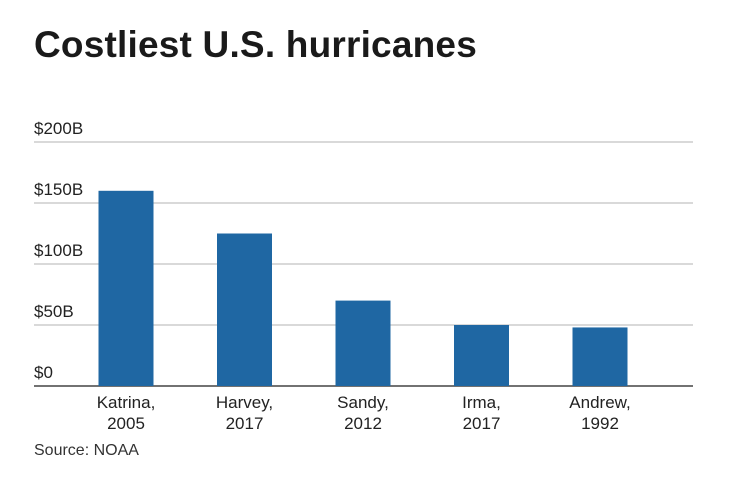 This screenshot has height=482, width=740. What do you see at coordinates (54, 311) in the screenshot?
I see `y-tick-label: $50B` at bounding box center [54, 311].